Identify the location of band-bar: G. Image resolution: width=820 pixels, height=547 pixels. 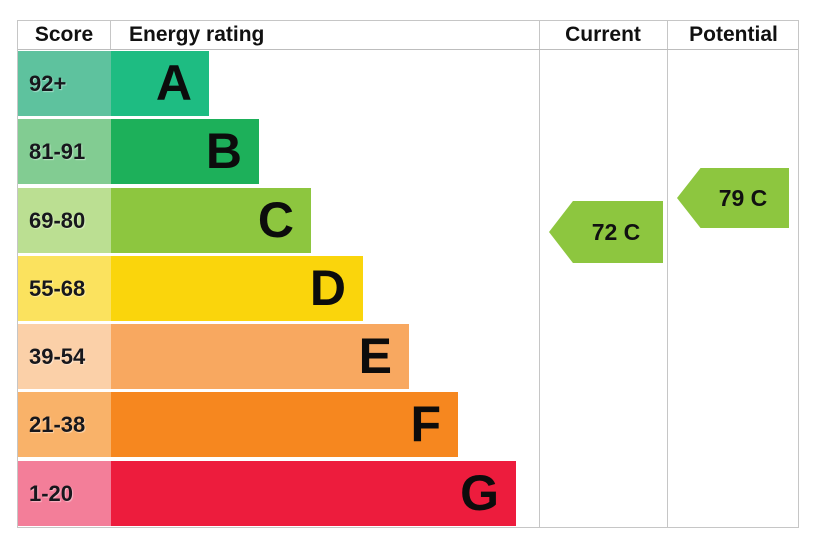
(313, 493).